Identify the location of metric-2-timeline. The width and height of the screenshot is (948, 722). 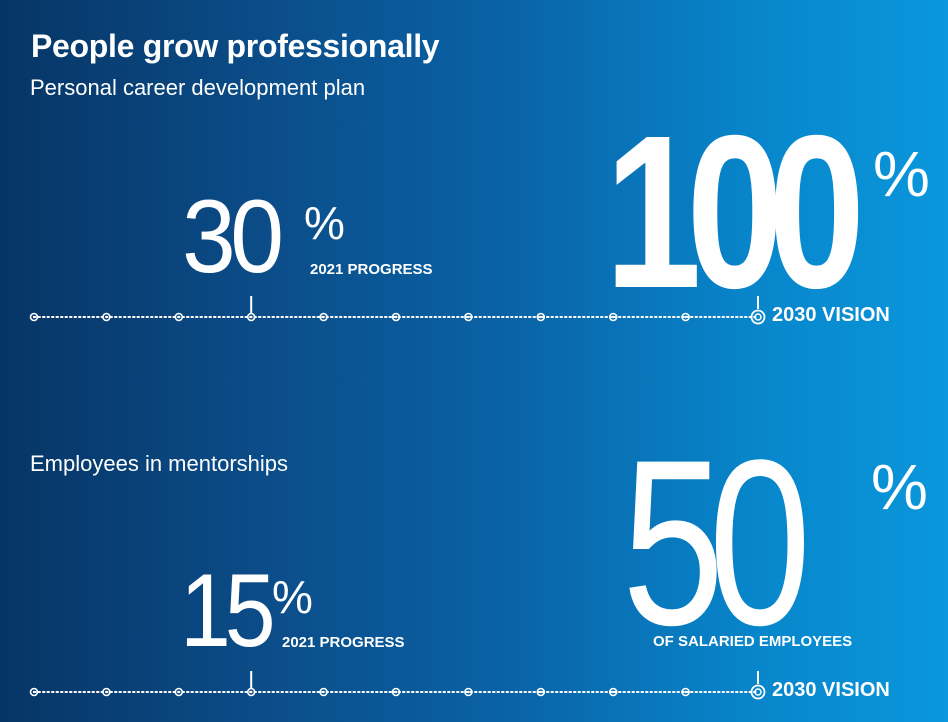
(397, 685).